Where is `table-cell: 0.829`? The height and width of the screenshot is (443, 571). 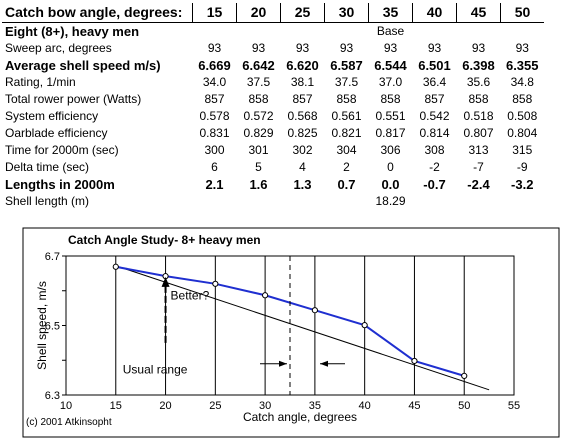
table-cell: 0.829 is located at coordinates (258, 133).